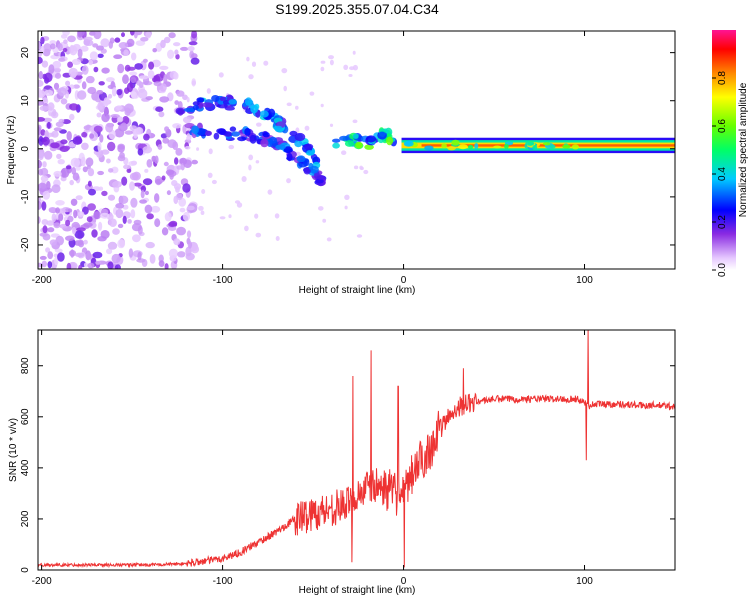  I want to click on x-tick-label: 0, so click(404, 581).